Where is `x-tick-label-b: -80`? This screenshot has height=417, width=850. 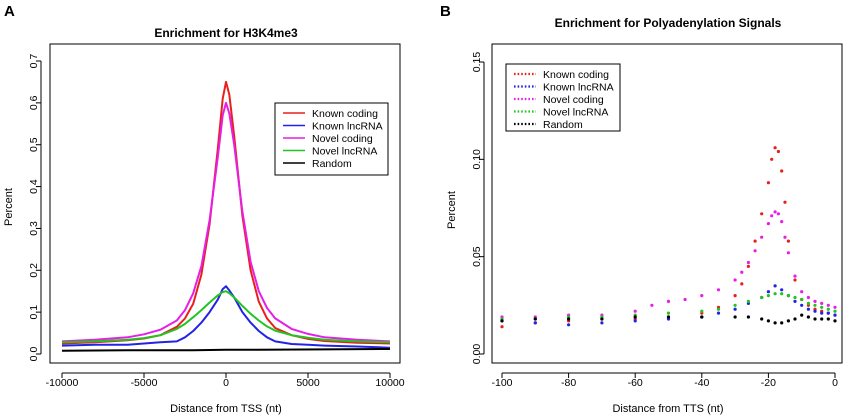
x-tick-label-b: -80 is located at coordinates (568, 383).